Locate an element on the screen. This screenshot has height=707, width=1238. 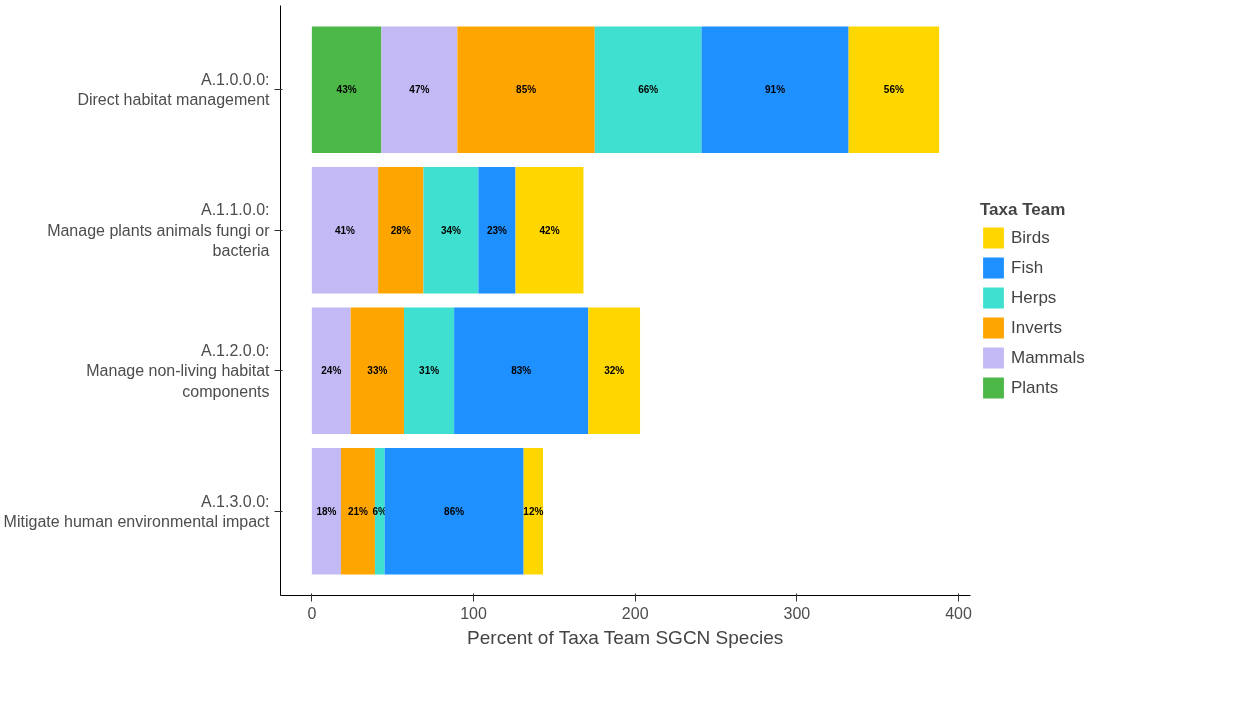
legend-title: Taxa Team is located at coordinates (1023, 209).